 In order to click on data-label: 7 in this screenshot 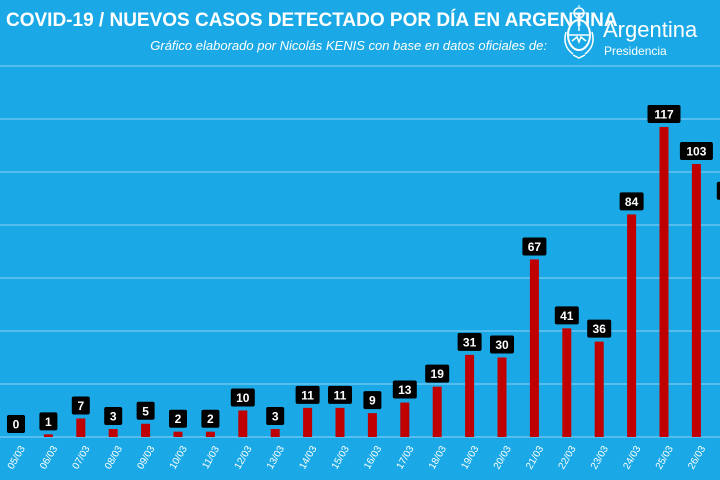, I will do `click(80, 406)`.